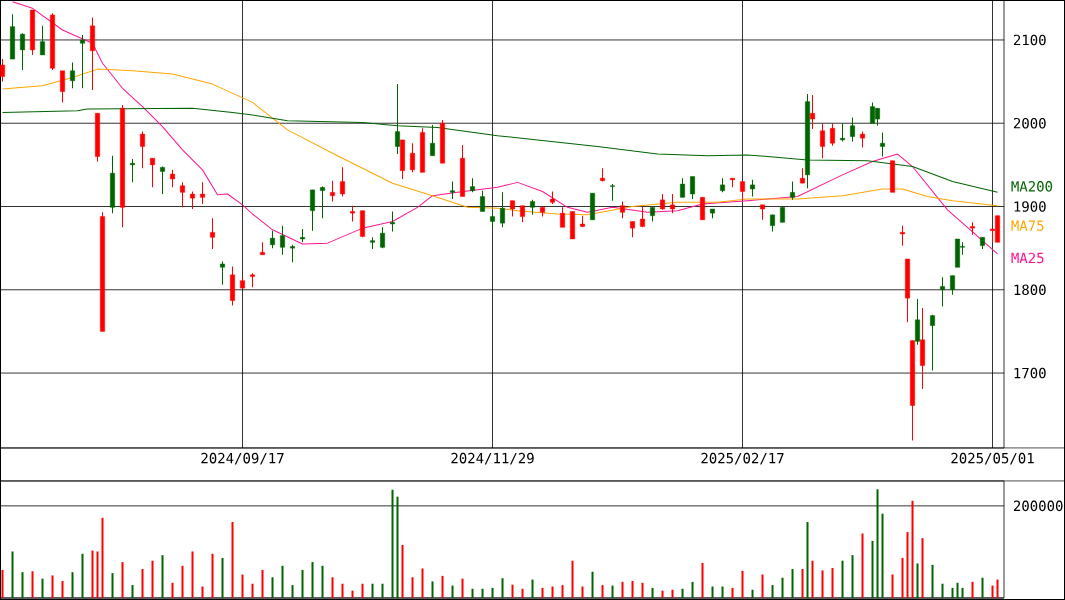 The height and width of the screenshot is (600, 1065). Describe the element at coordinates (1029, 123) in the screenshot. I see `y-tick-label: 2000` at that location.